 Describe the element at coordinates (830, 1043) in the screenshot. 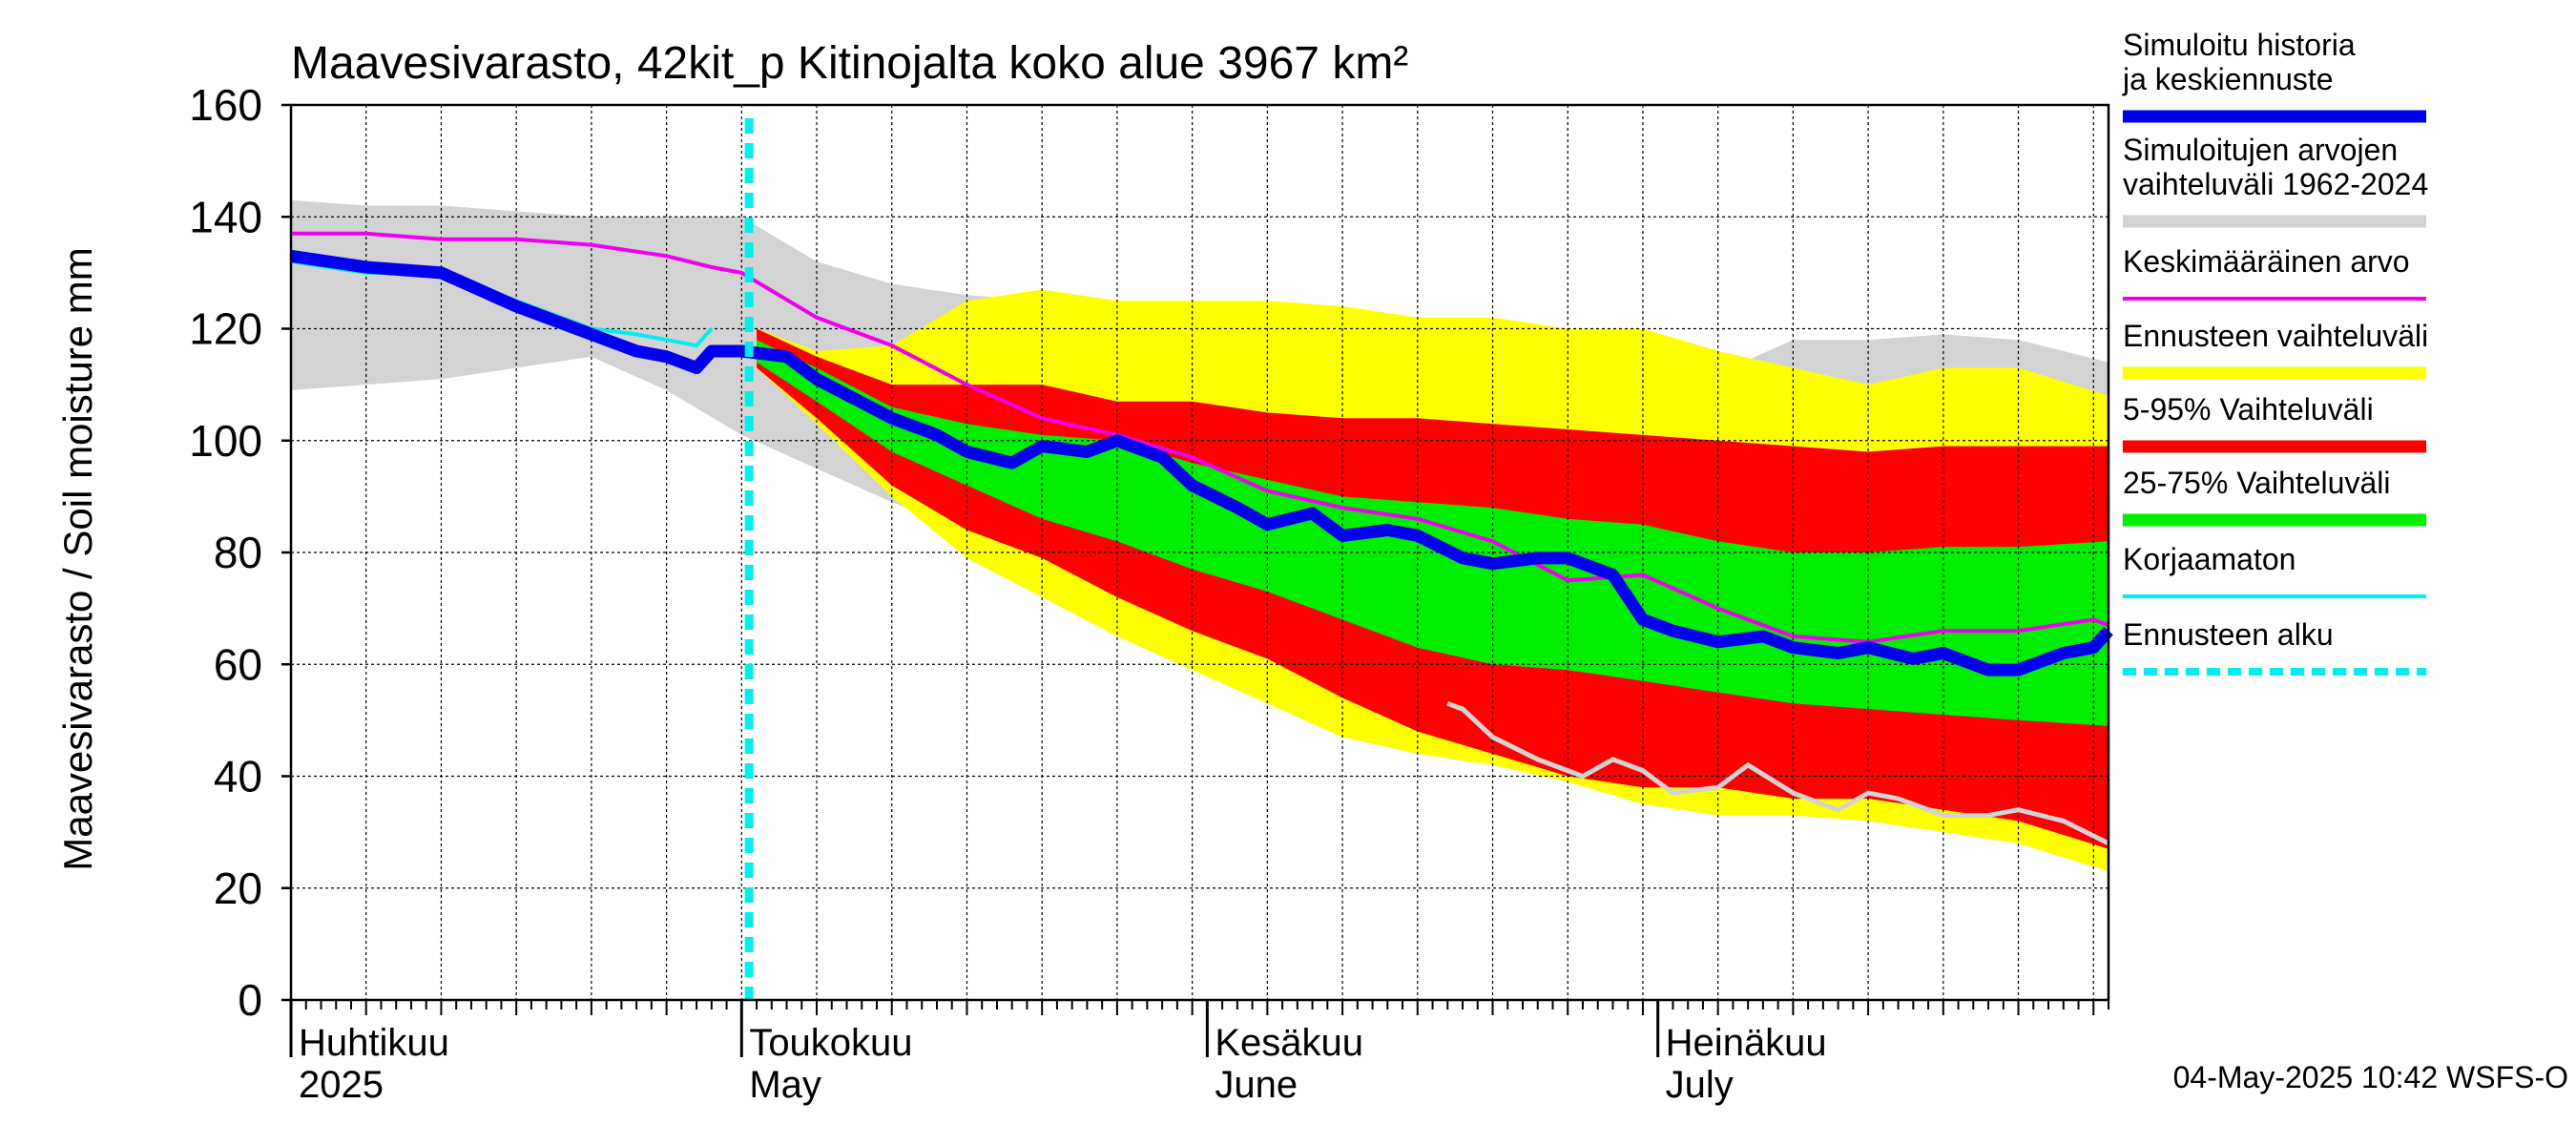

I see `month-label-fi: Toukokuu` at that location.